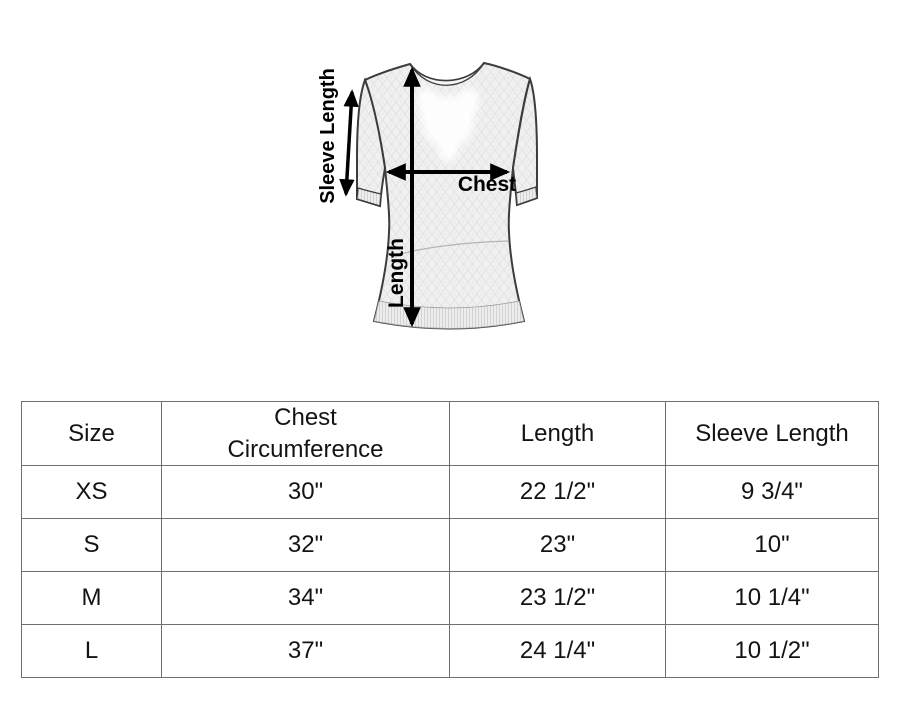 This screenshot has height=720, width=901. I want to click on table-row: XS 30" 22 1/2" 9 3/4", so click(450, 492).